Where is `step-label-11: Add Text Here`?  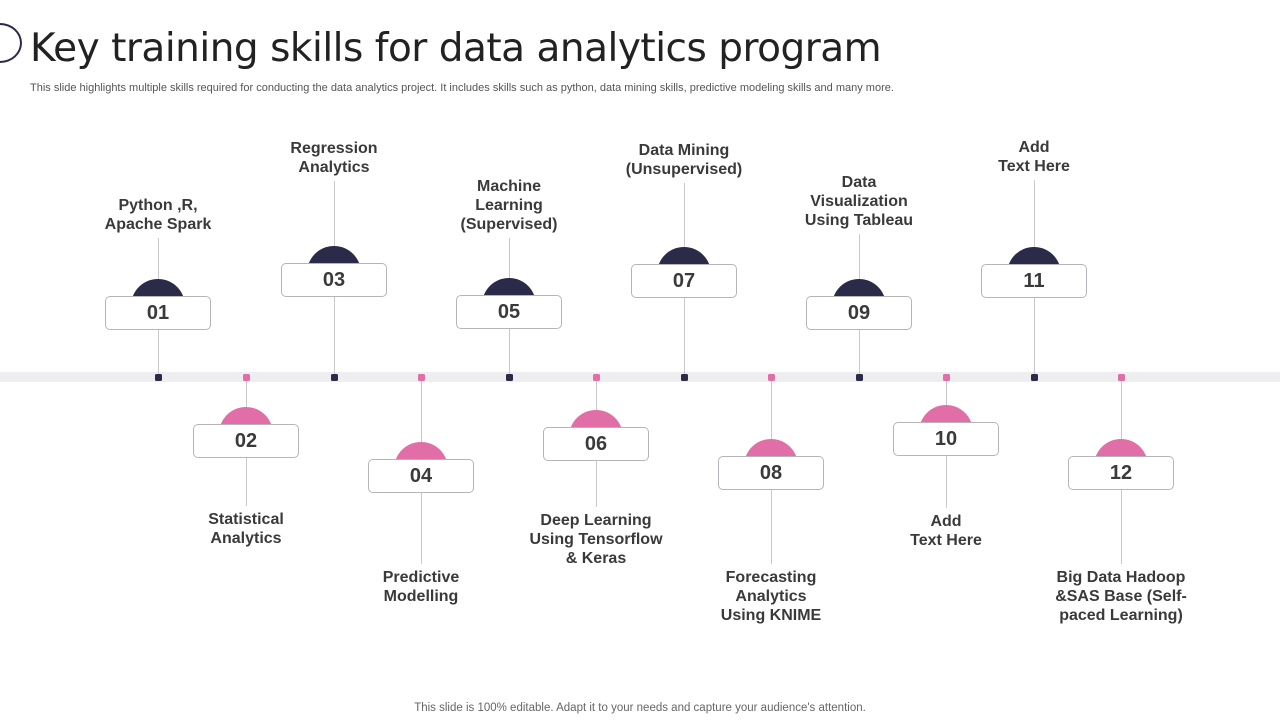
step-label-11: Add Text Here is located at coordinates (1034, 157).